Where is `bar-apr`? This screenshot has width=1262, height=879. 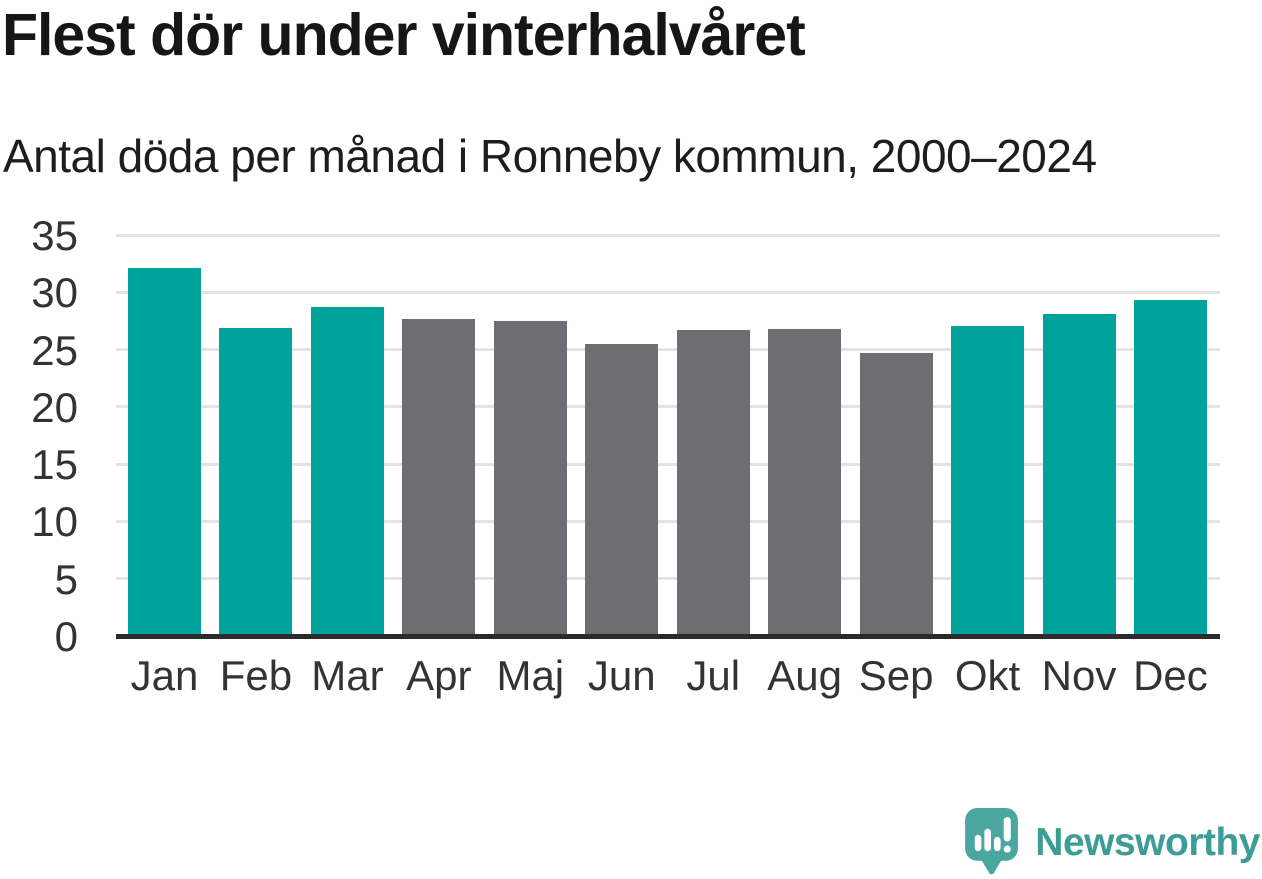 bar-apr is located at coordinates (439, 477).